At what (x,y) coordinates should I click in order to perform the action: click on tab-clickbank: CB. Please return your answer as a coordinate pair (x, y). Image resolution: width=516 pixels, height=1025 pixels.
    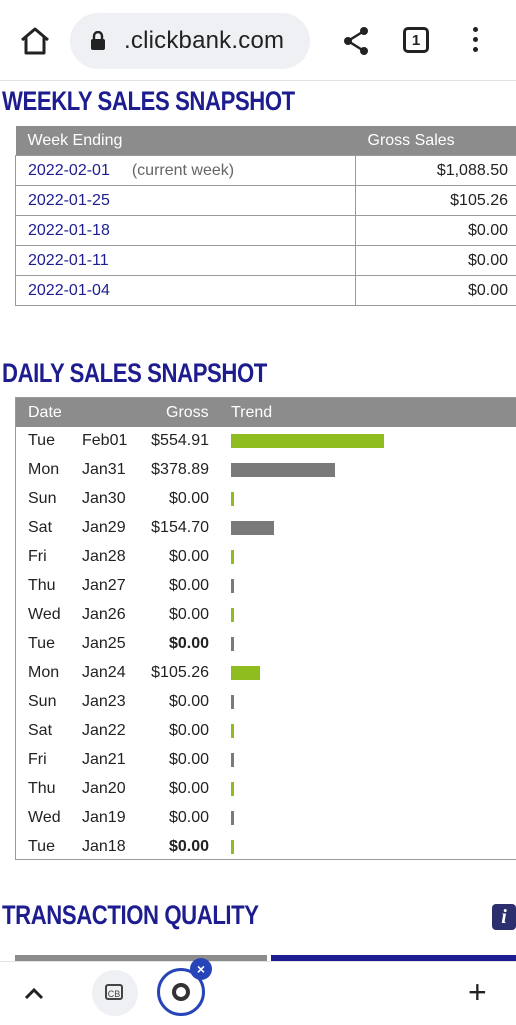
    Looking at the image, I should click on (115, 993).